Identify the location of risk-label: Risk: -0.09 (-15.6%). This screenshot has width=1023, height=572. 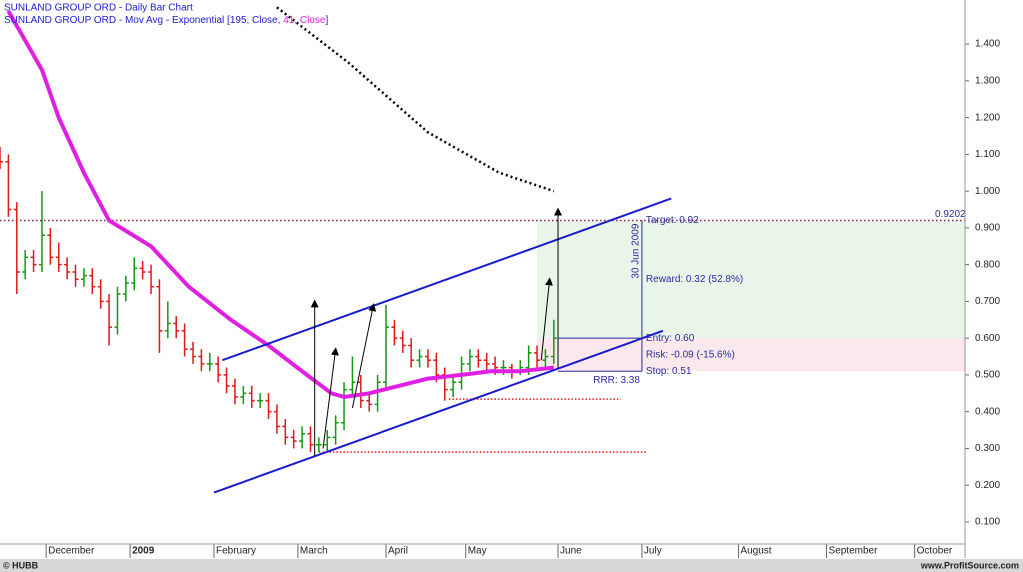
(690, 354).